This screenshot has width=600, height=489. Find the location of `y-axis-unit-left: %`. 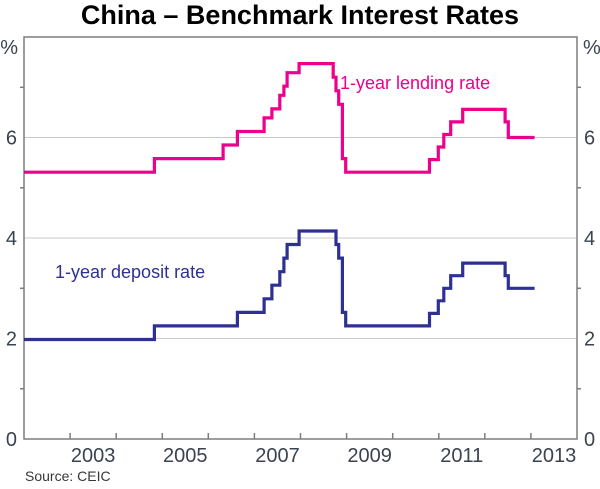

y-axis-unit-left: % is located at coordinates (9, 48).